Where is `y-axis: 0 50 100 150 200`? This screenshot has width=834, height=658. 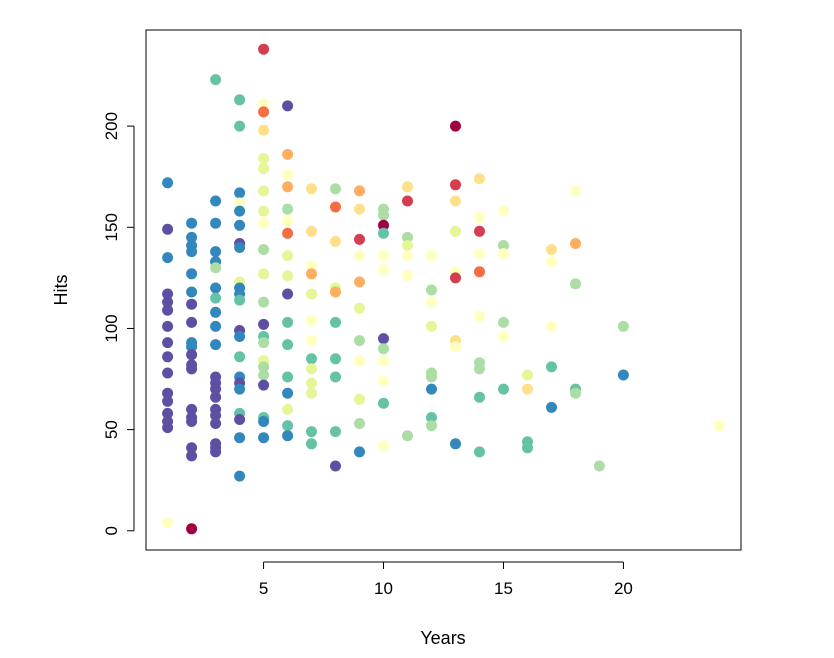
y-axis: 0 50 100 150 200 is located at coordinates (118, 324).